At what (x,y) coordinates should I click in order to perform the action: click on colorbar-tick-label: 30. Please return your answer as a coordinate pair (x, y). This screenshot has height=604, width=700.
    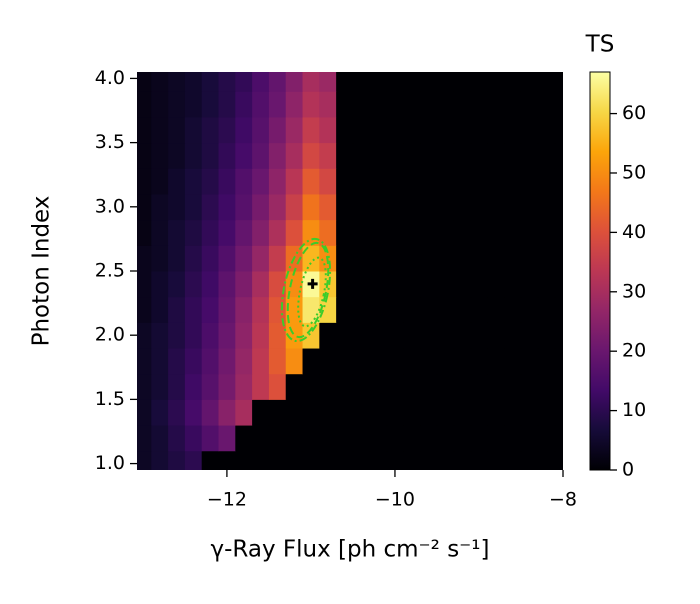
    Looking at the image, I should click on (634, 291).